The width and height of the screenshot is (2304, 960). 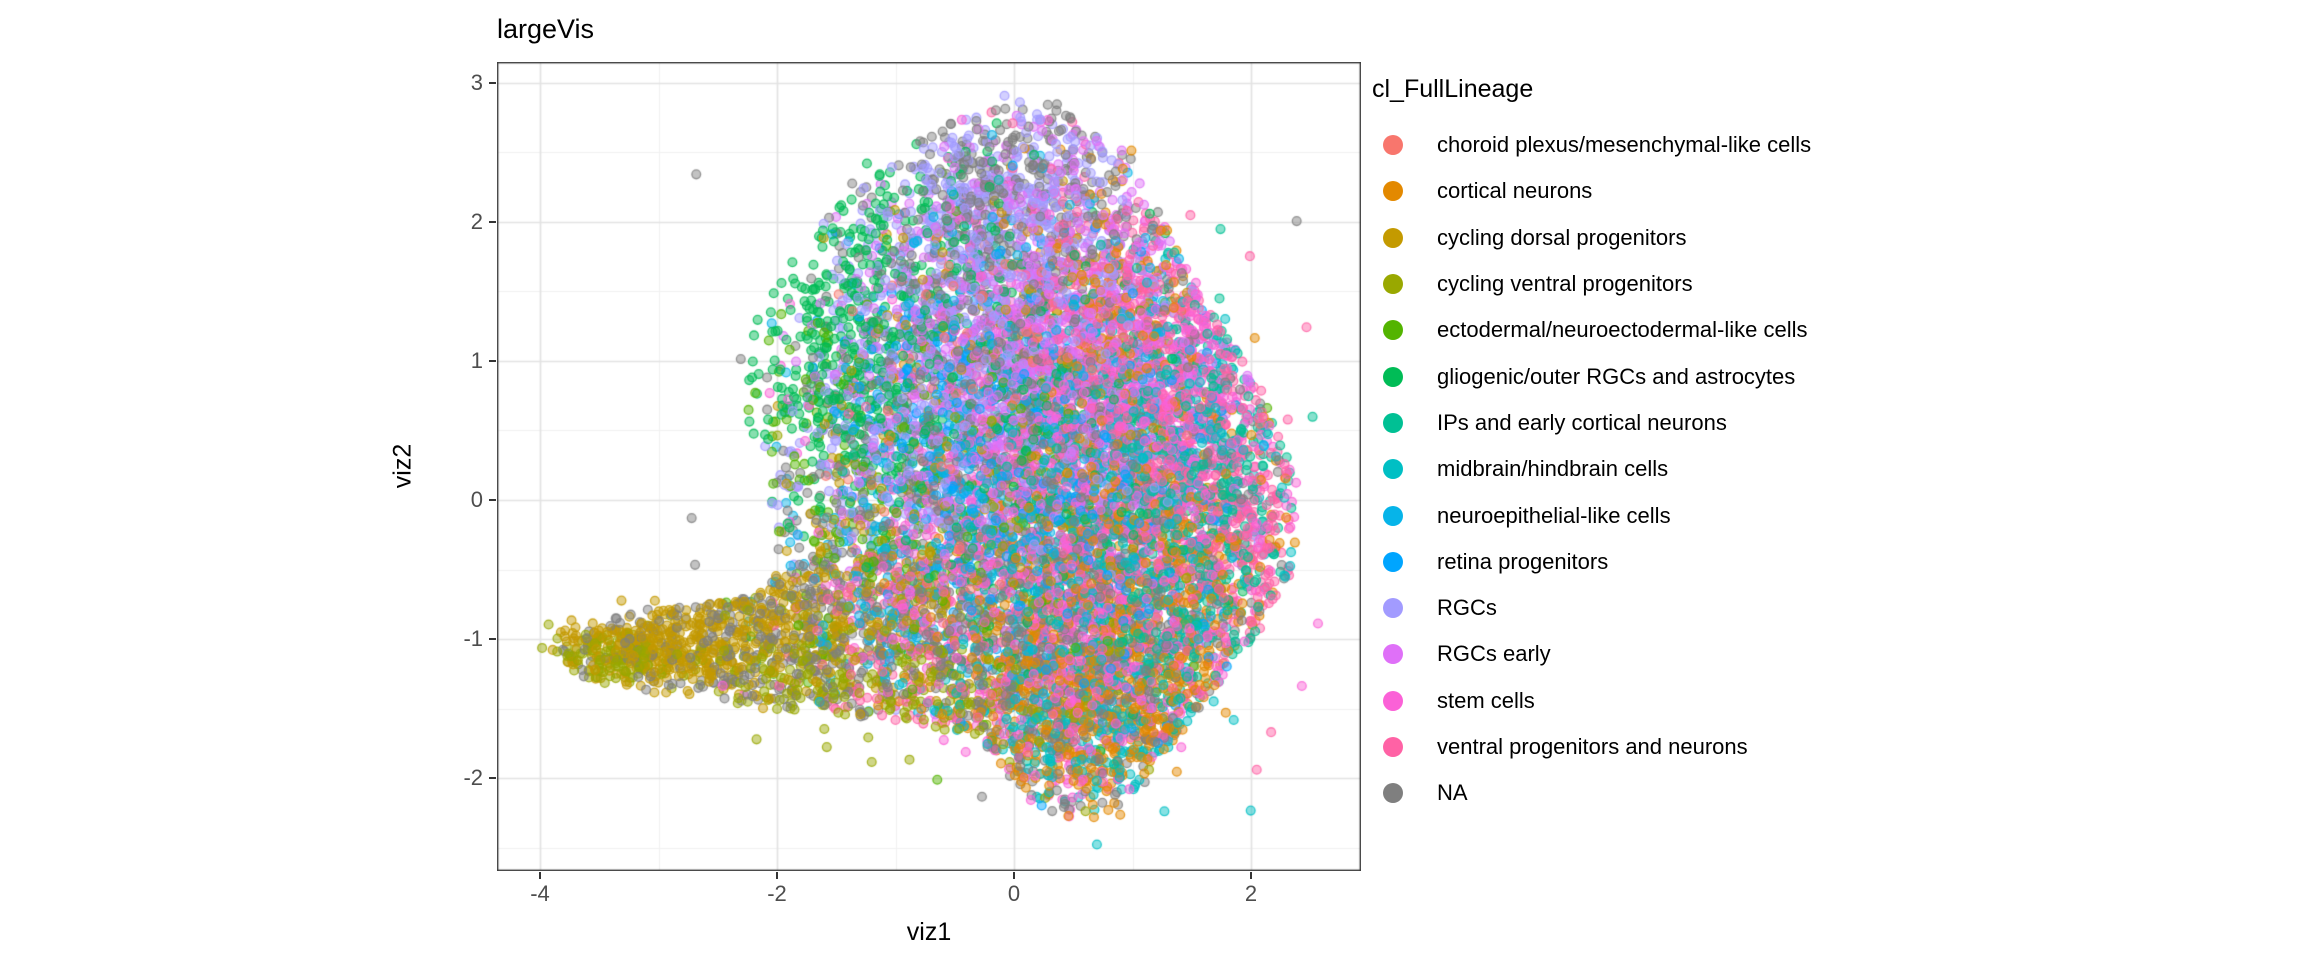 What do you see at coordinates (546, 29) in the screenshot?
I see `plot-title: largeVis` at bounding box center [546, 29].